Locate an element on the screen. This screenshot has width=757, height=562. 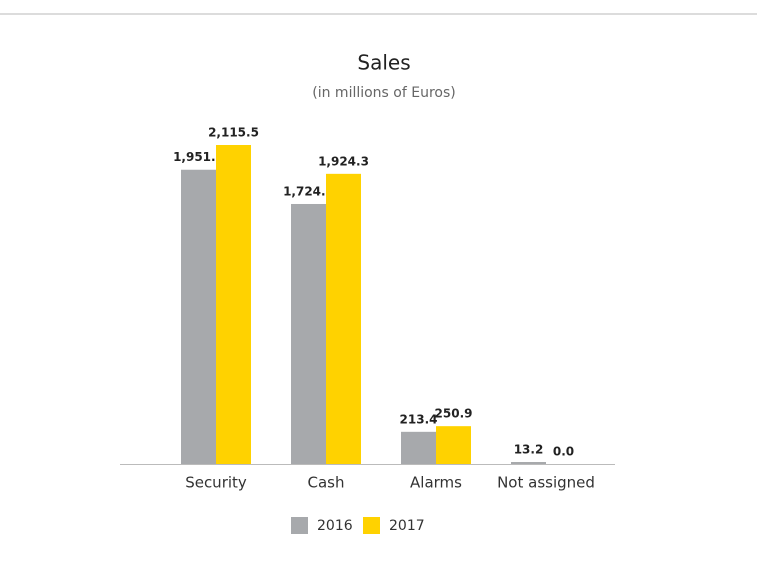
value-label: 1,951.4 is located at coordinates (198, 157).